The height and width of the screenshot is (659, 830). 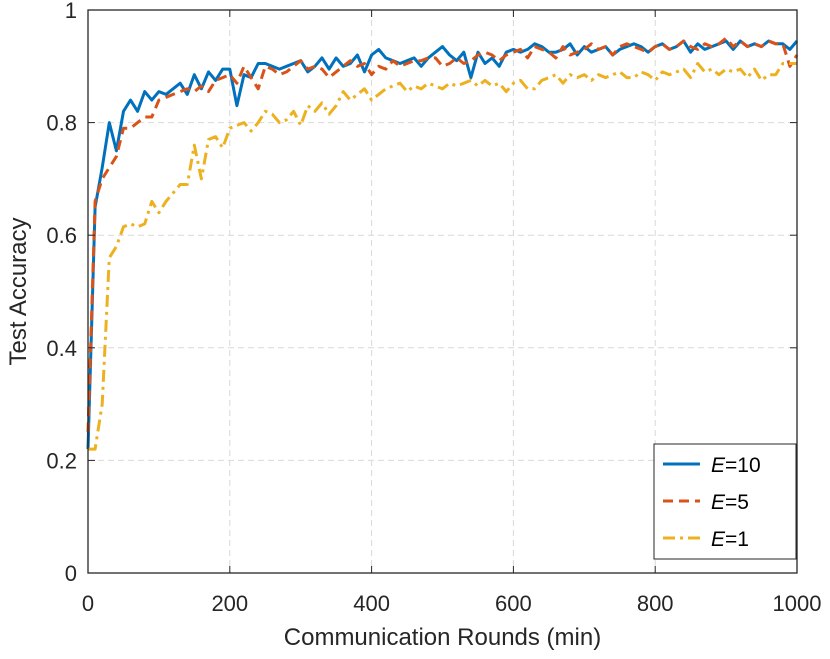 I want to click on legend-entry: E=10, so click(x=736, y=465).